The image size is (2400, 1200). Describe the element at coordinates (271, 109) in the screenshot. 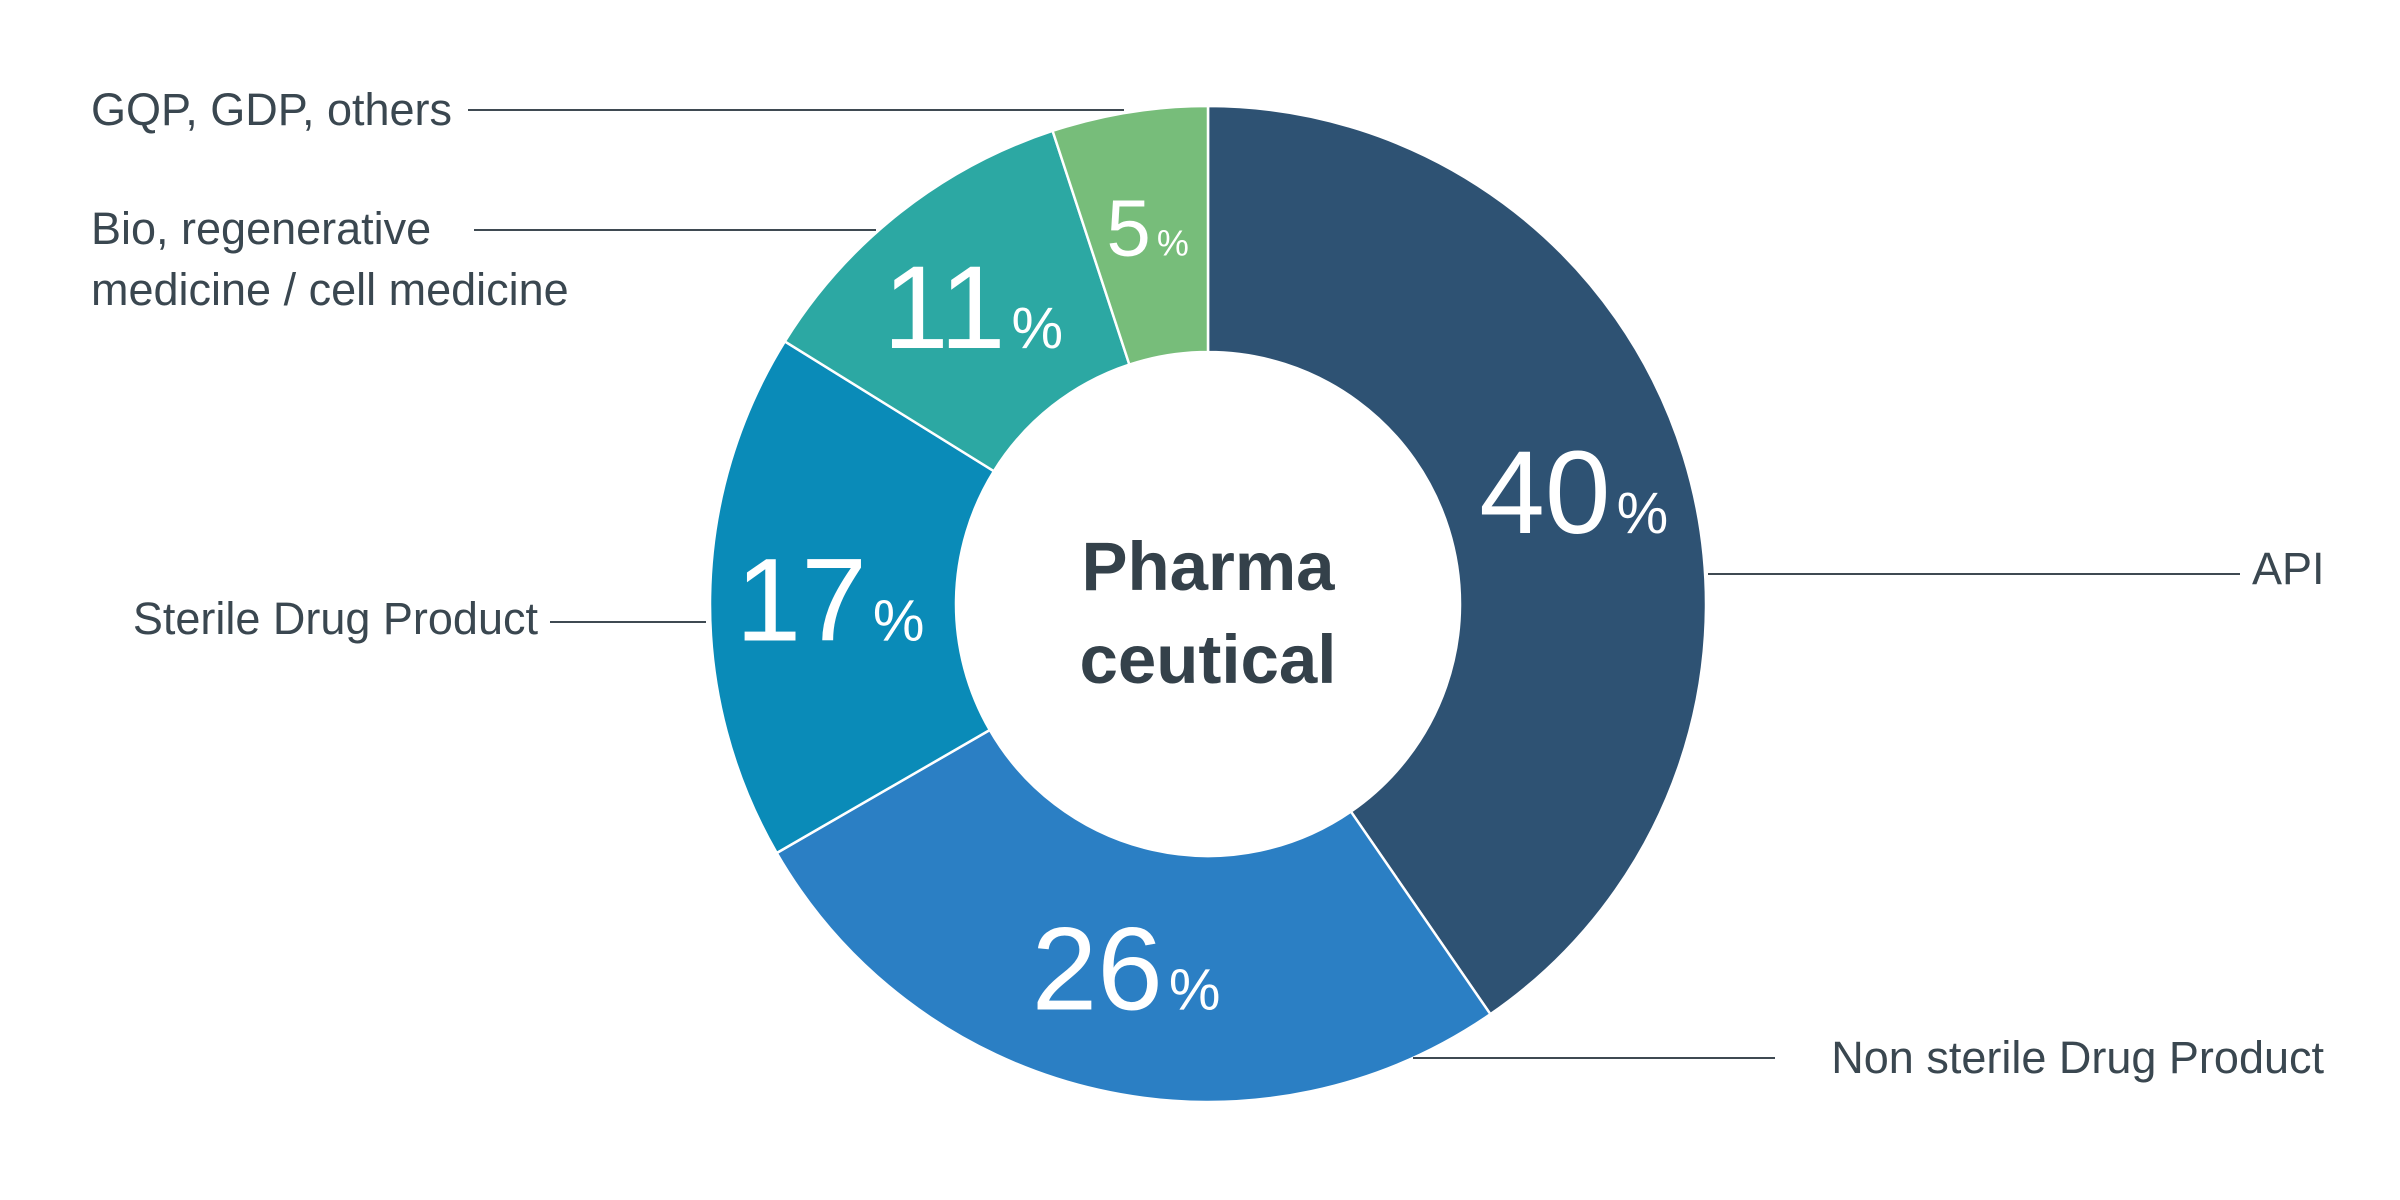

I see `slice-category-label: GQP, GDP, others` at that location.